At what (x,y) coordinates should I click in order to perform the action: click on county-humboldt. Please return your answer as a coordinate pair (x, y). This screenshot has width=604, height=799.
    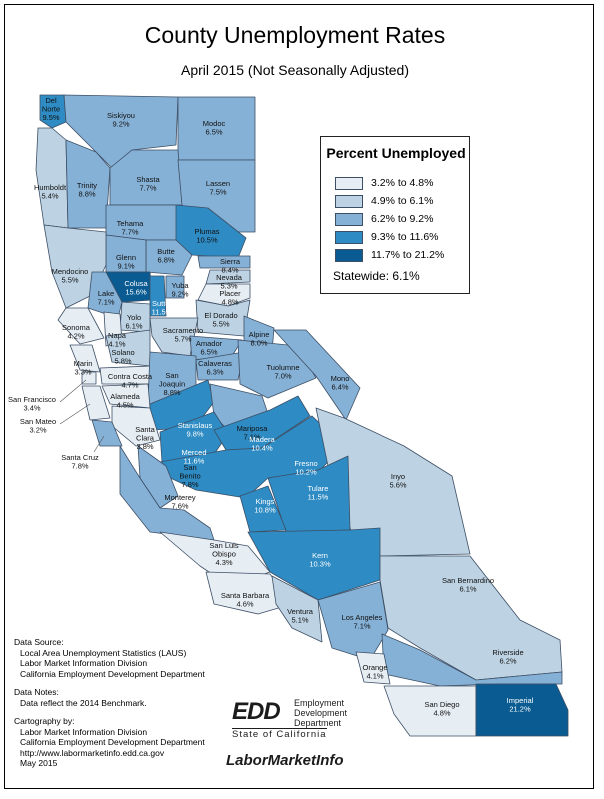
    Looking at the image, I should click on (52, 178).